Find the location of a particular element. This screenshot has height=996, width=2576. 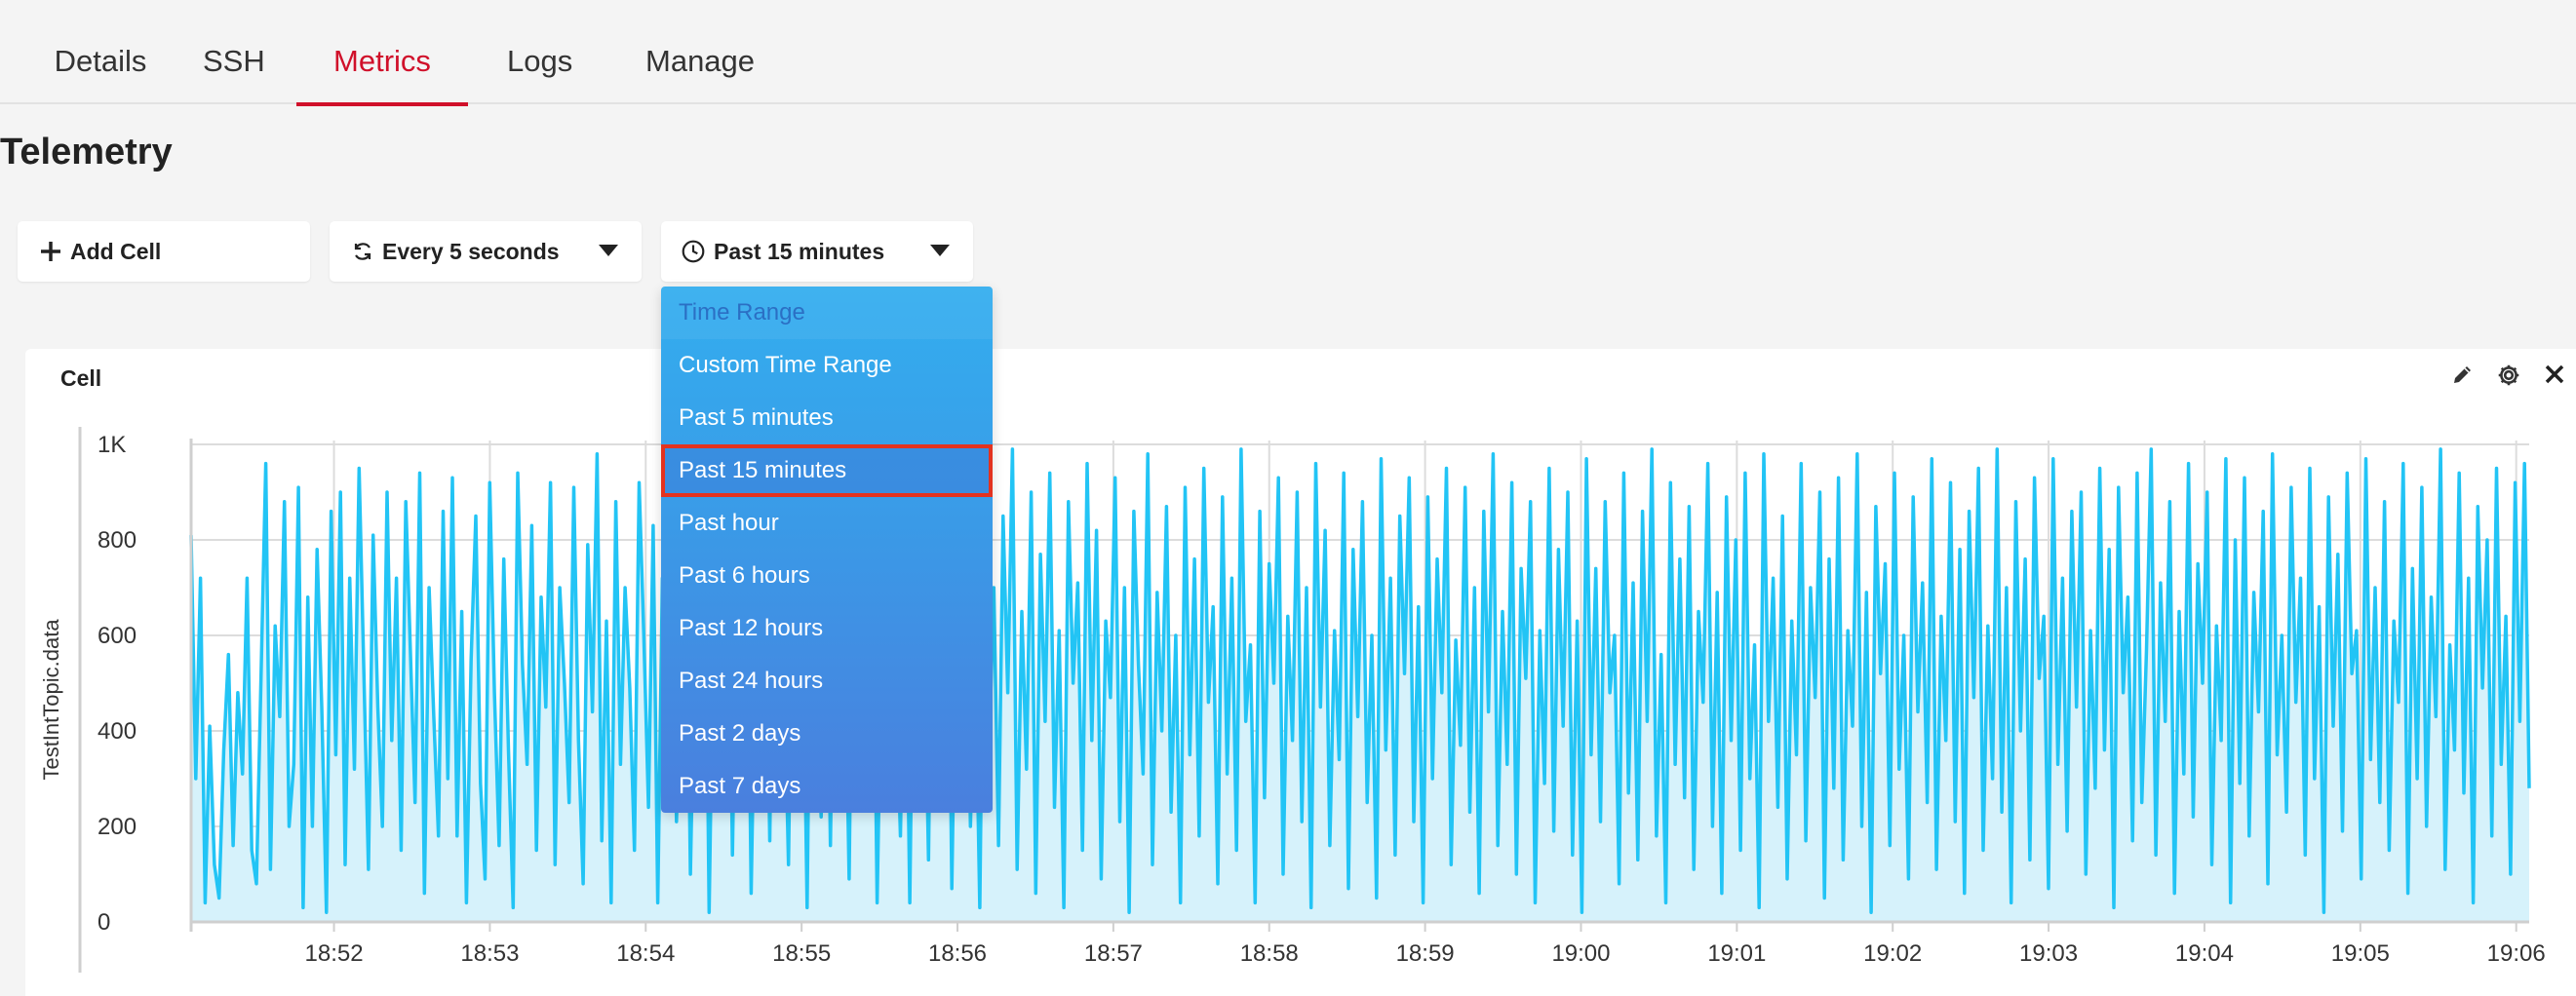

clock-icon is located at coordinates (693, 252).